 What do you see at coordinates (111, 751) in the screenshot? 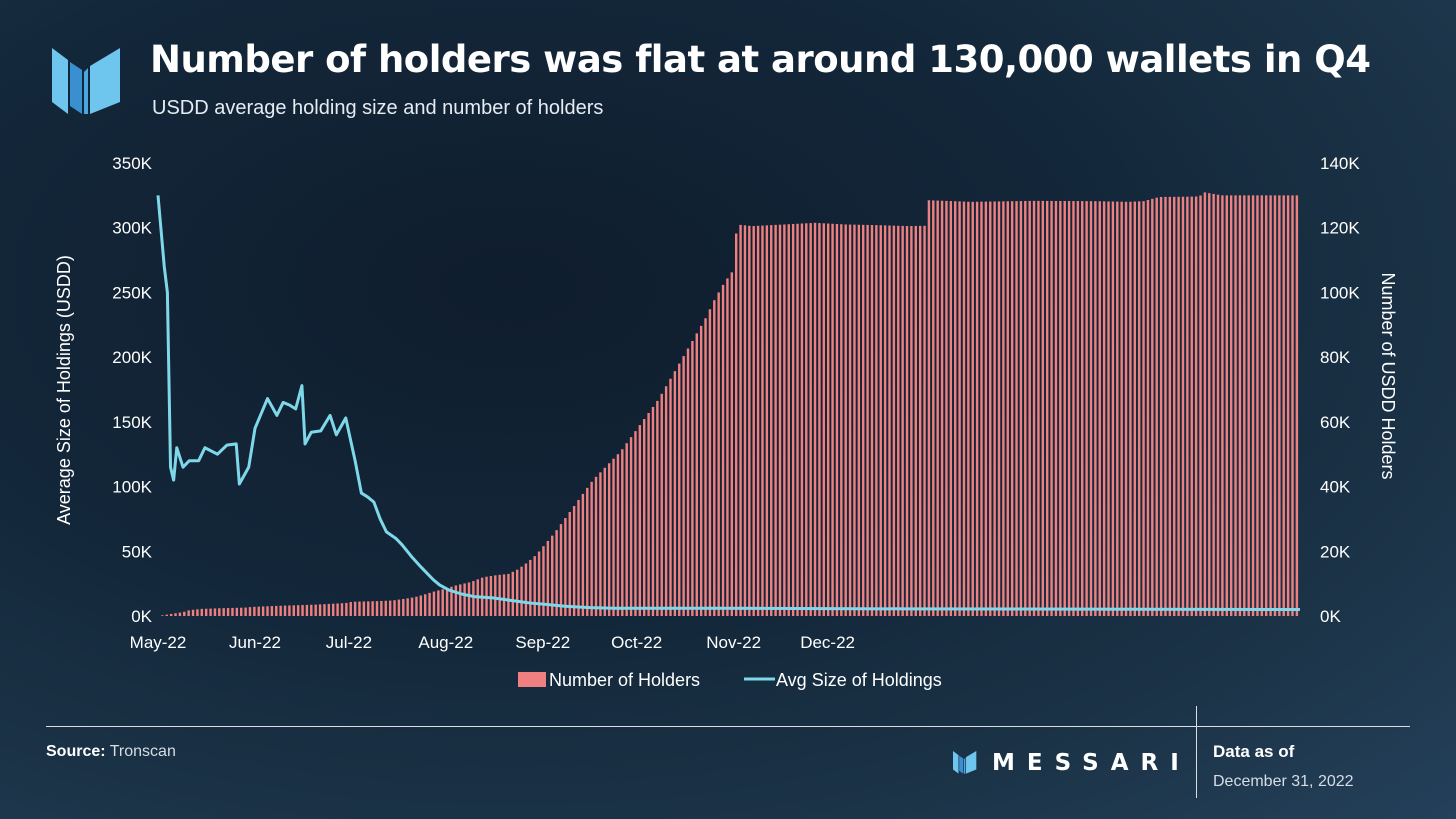
I see `source-note: Source: Tronscan` at bounding box center [111, 751].